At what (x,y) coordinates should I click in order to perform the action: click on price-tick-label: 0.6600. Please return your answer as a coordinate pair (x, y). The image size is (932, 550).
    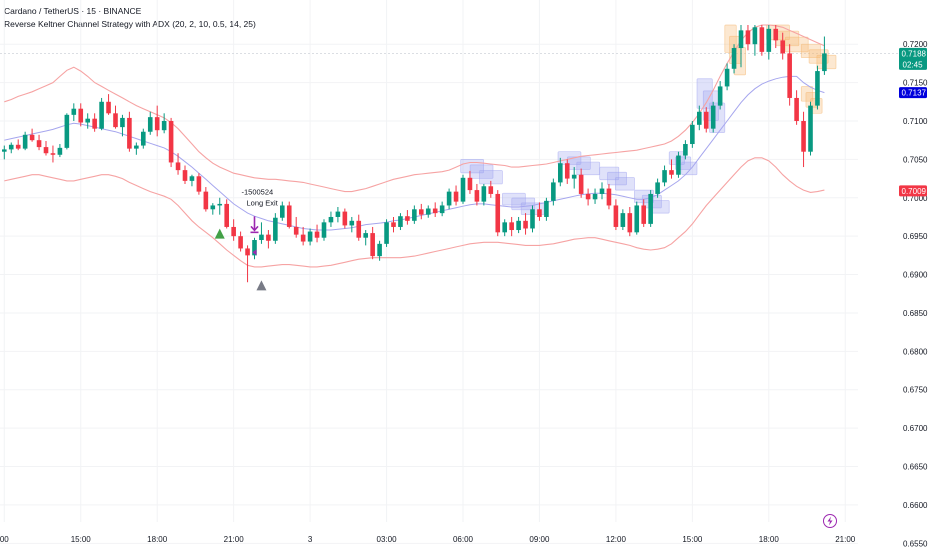
    Looking at the image, I should click on (915, 505).